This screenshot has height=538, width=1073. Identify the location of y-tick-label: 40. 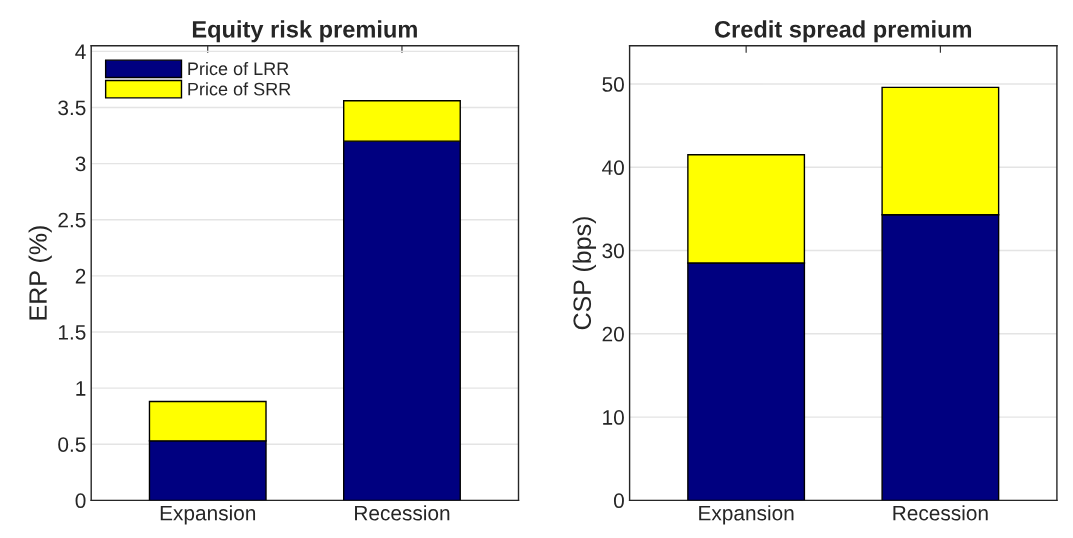
(613, 168).